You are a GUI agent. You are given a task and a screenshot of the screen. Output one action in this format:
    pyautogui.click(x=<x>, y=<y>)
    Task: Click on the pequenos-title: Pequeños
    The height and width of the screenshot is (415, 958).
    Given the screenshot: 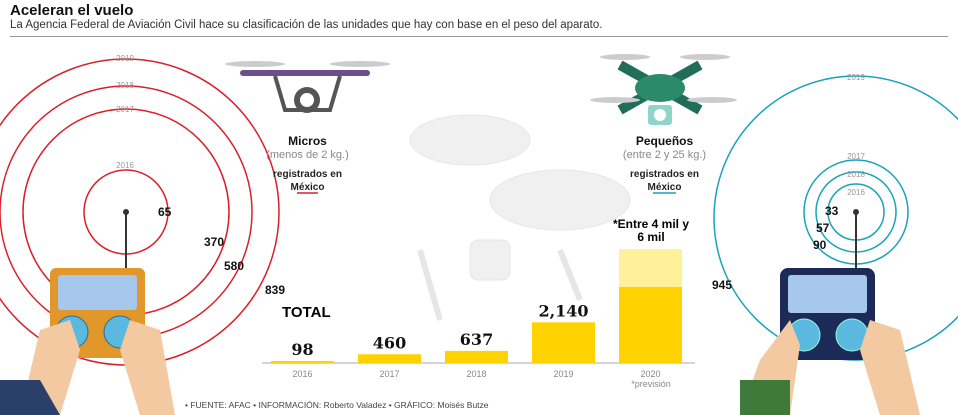 What is the action you would take?
    pyautogui.click(x=664, y=141)
    